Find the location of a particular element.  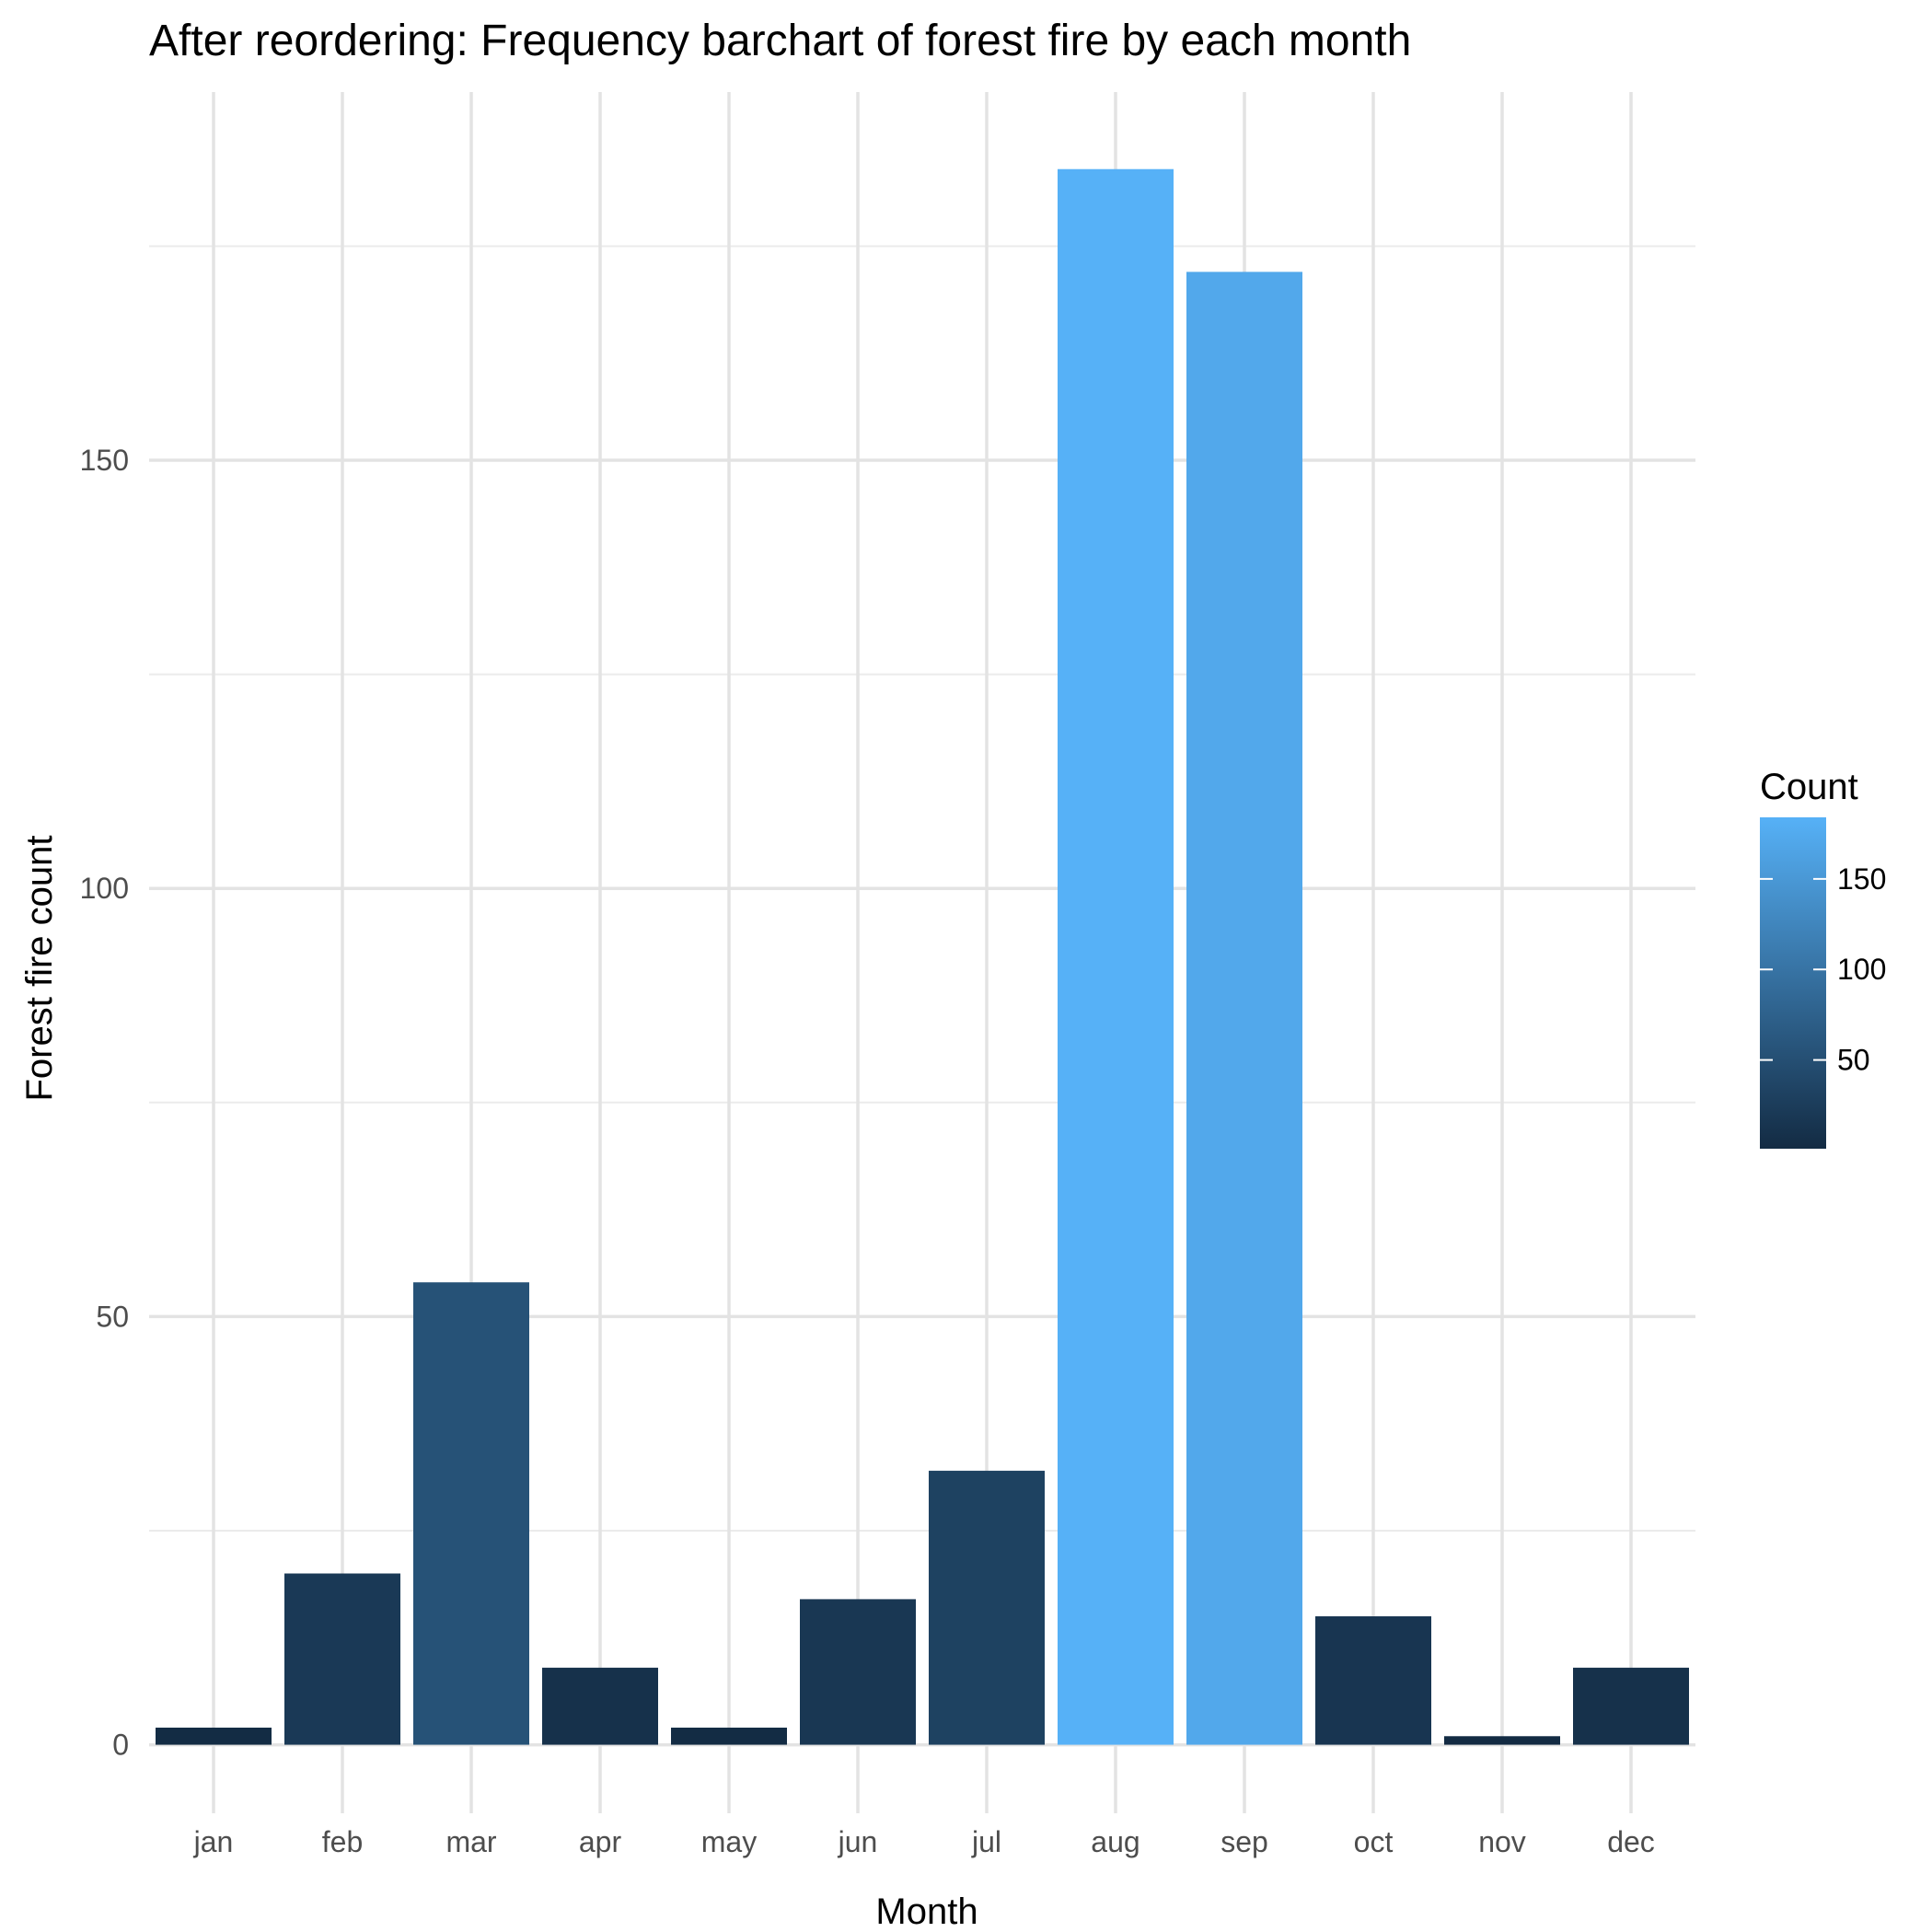

legend: Count 50 100 150 is located at coordinates (1823, 958).